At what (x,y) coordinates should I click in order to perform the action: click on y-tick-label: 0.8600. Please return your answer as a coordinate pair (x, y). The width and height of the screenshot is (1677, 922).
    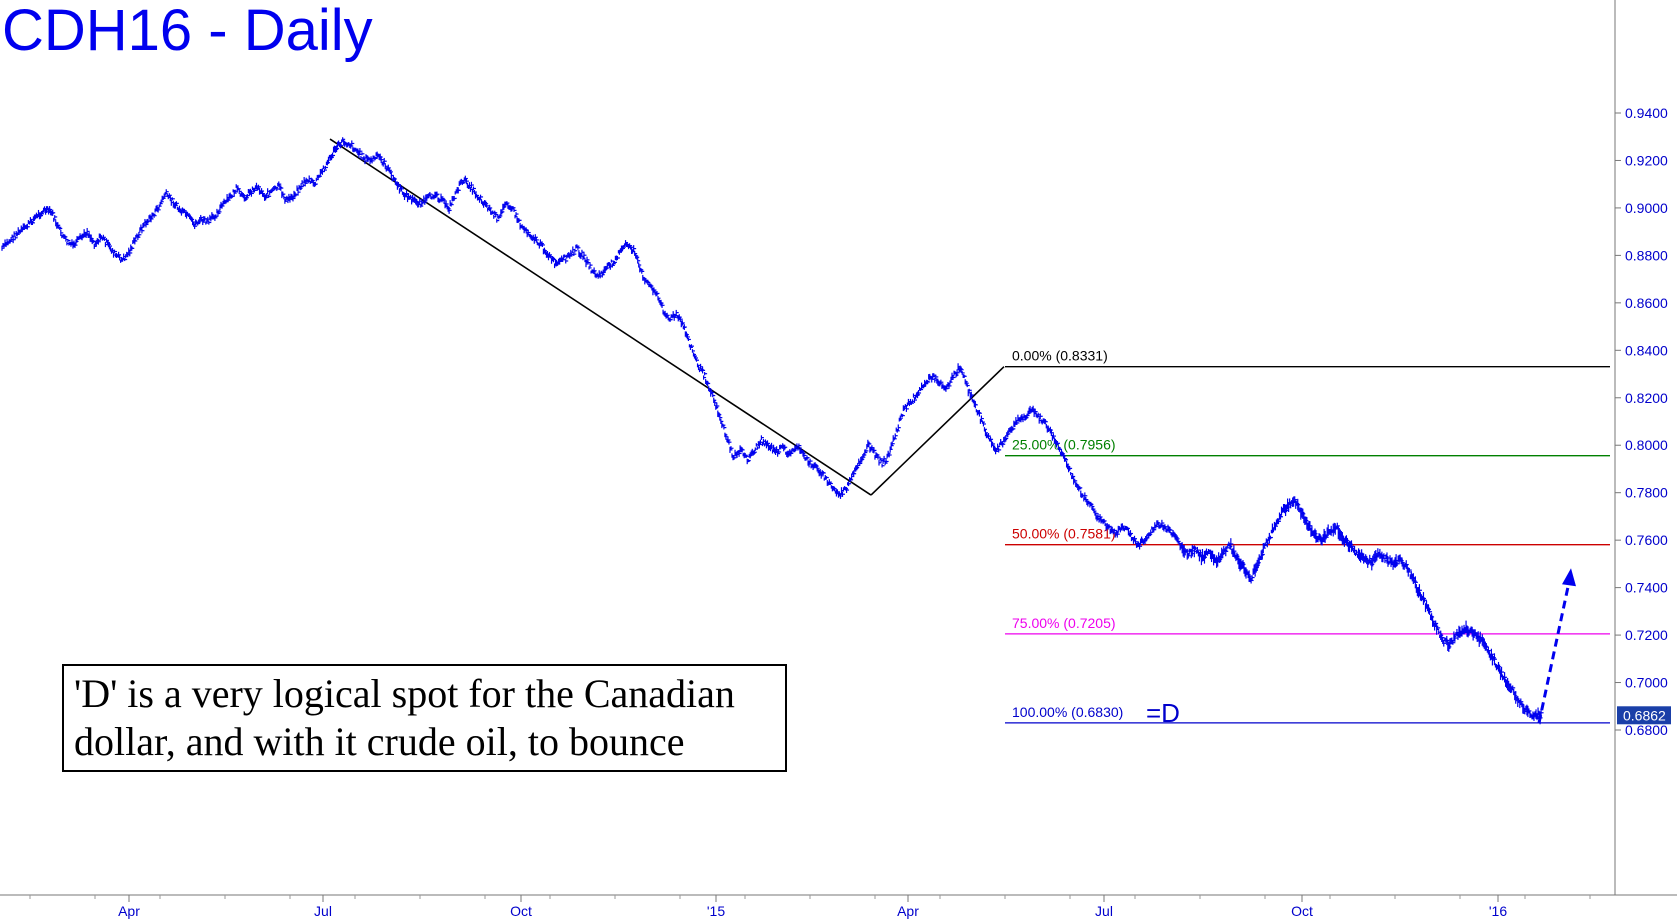
    Looking at the image, I should click on (1646, 303).